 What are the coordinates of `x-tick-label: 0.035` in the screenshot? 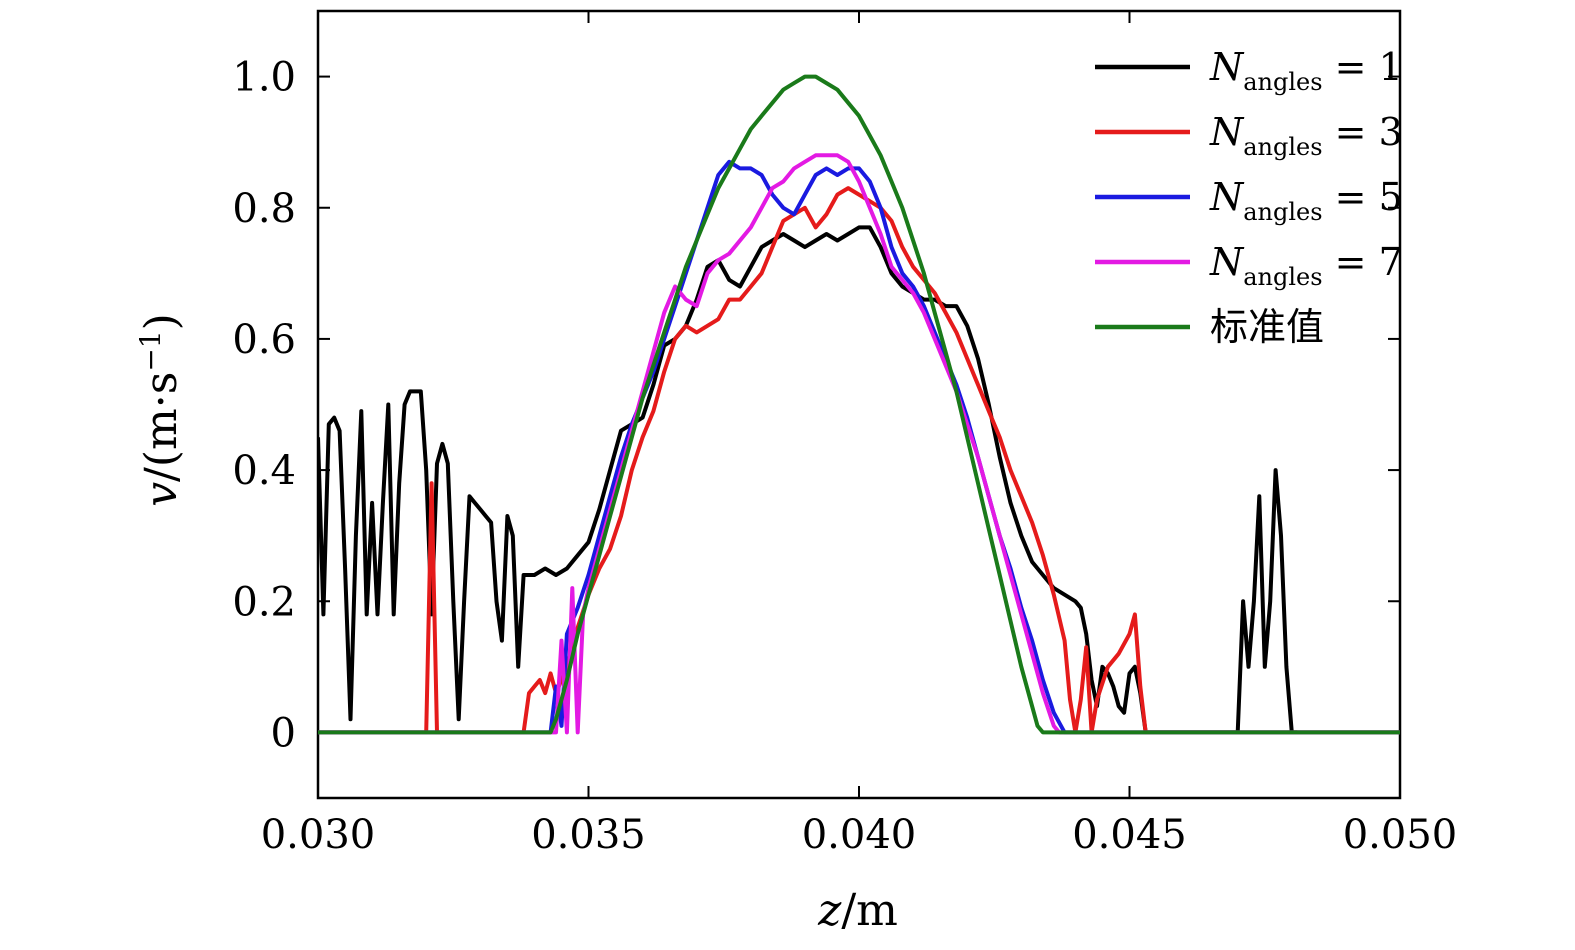 It's located at (588, 835).